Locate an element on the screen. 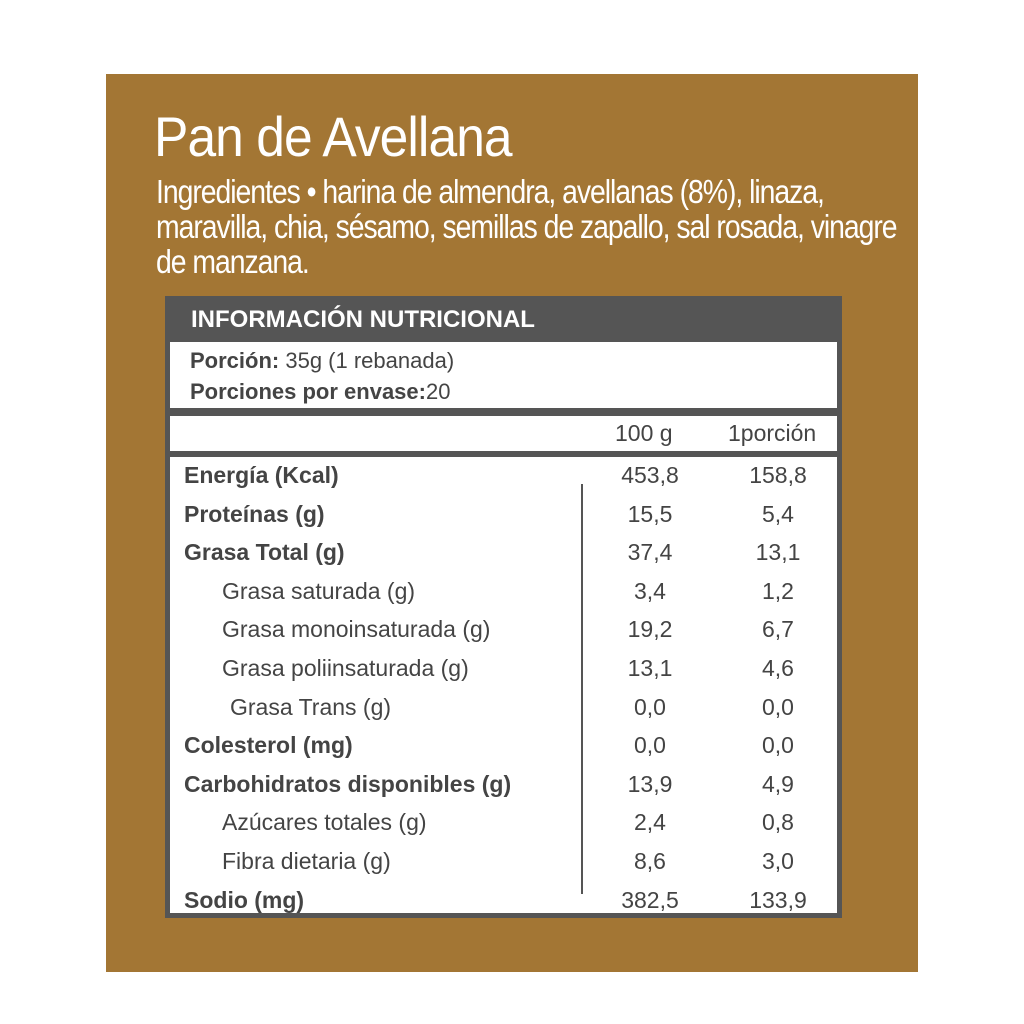 The height and width of the screenshot is (1024, 1024). nutrient-label: Grasa poliinsaturada (g) is located at coordinates (345, 668).